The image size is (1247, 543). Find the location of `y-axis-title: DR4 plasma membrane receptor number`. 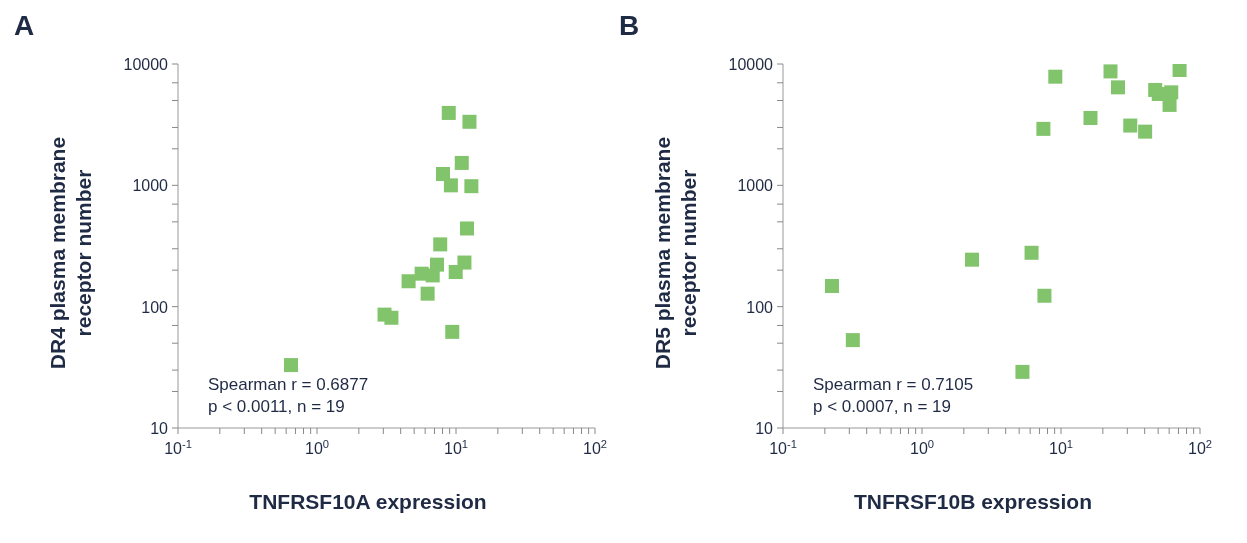

y-axis-title: DR4 plasma membrane receptor number is located at coordinates (70, 253).